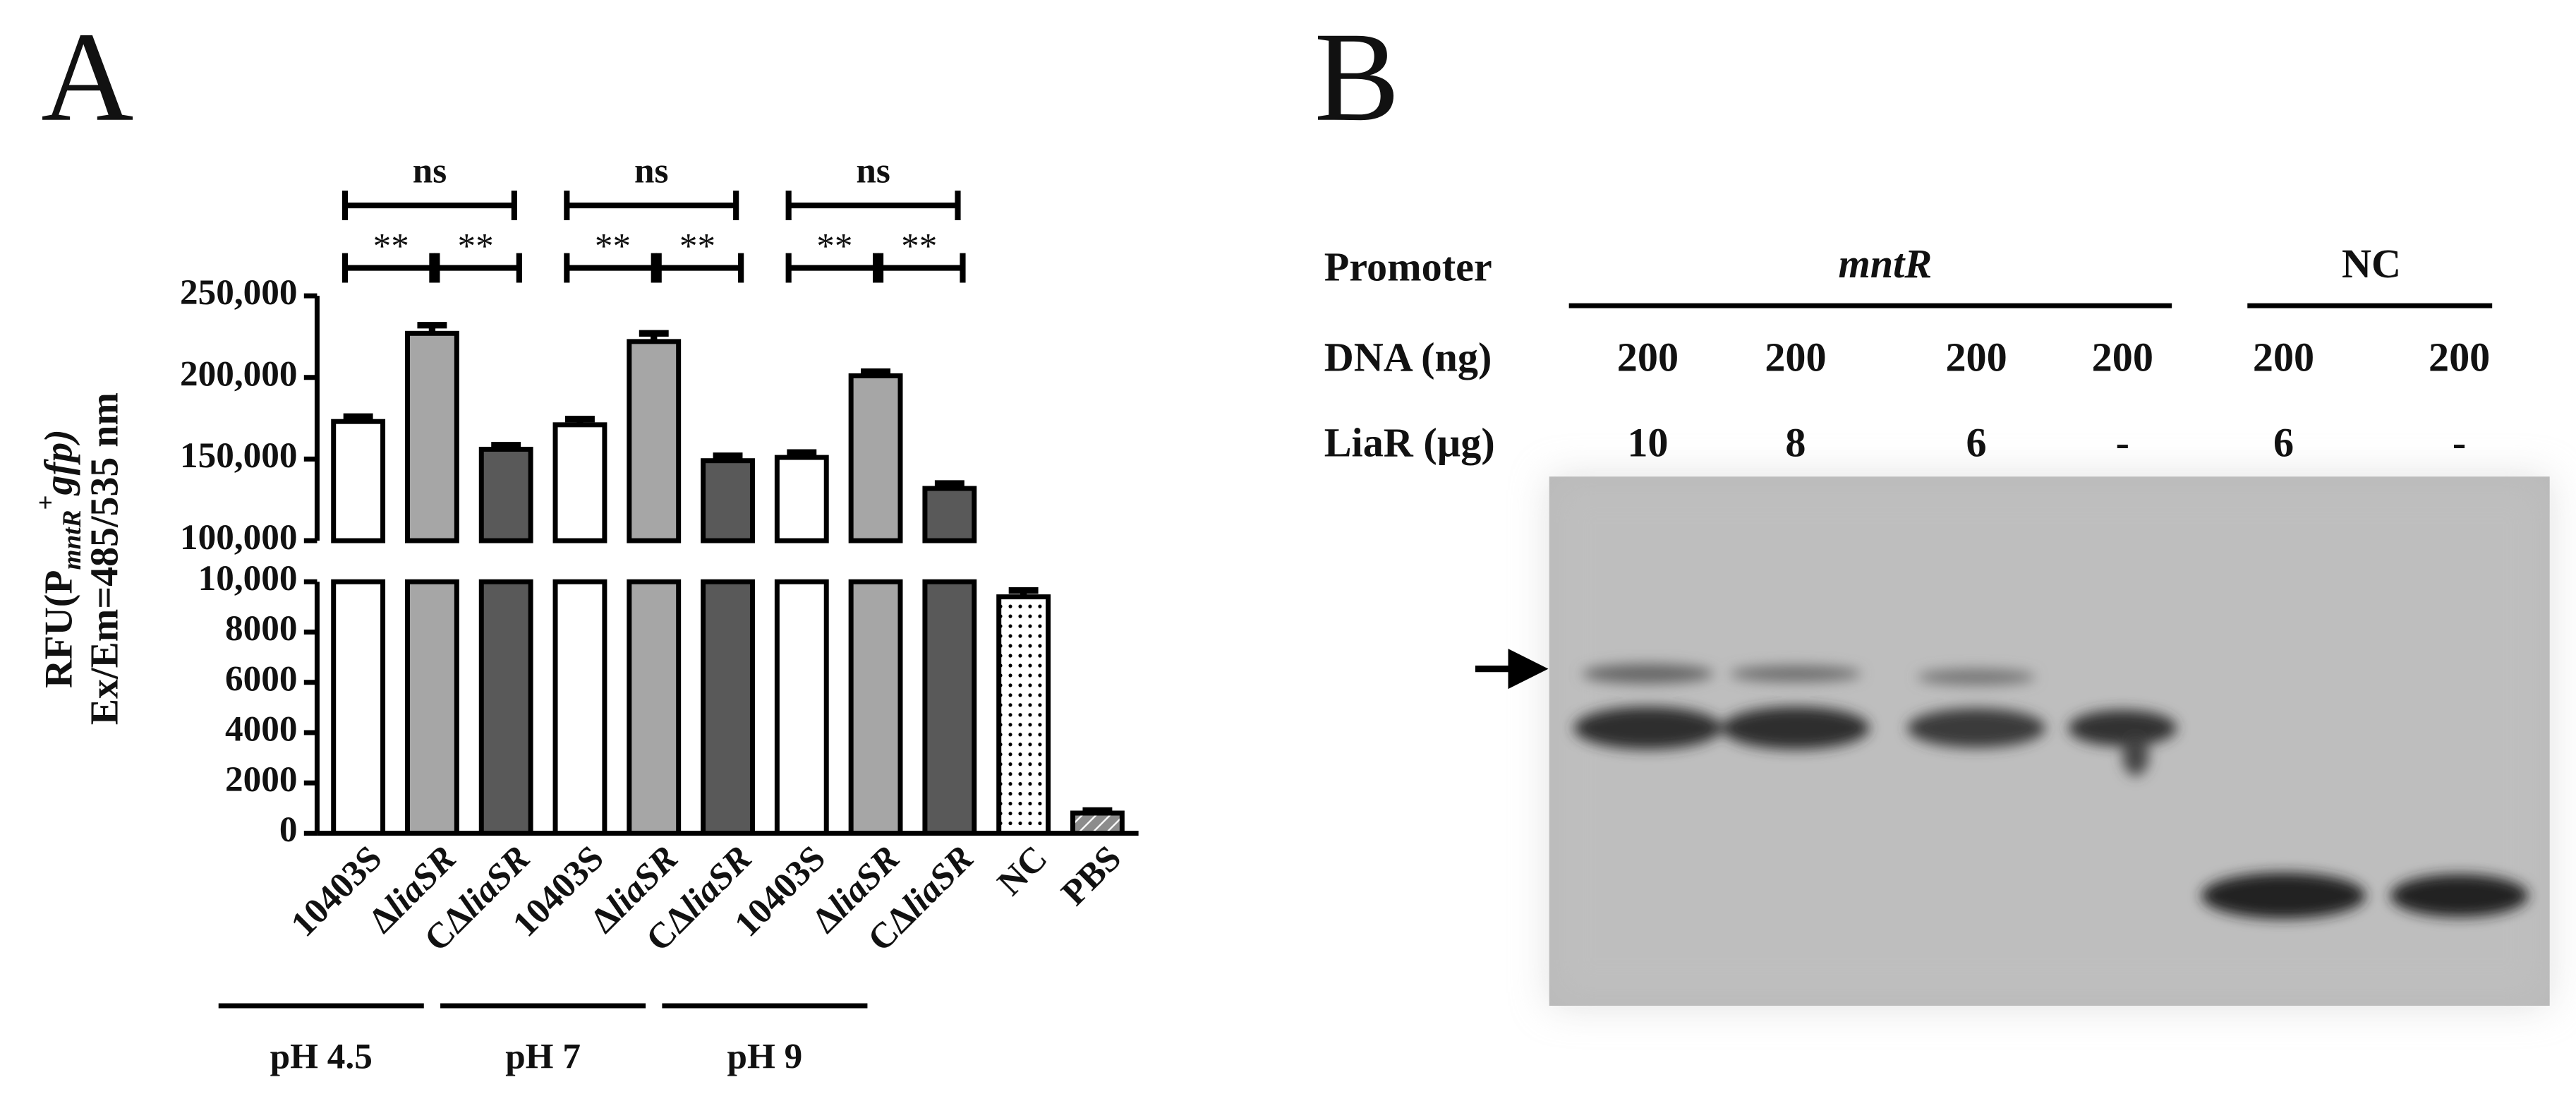  What do you see at coordinates (1886, 264) in the screenshot?
I see `promoter-label: mntR` at bounding box center [1886, 264].